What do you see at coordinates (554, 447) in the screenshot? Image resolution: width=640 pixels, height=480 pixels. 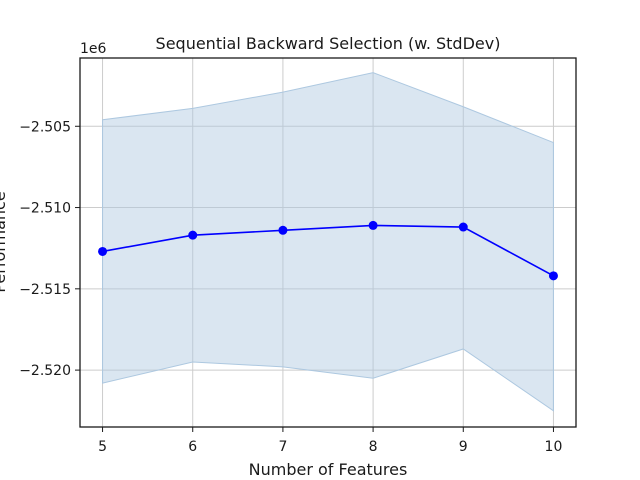 I see `x-tick-label: 10` at bounding box center [554, 447].